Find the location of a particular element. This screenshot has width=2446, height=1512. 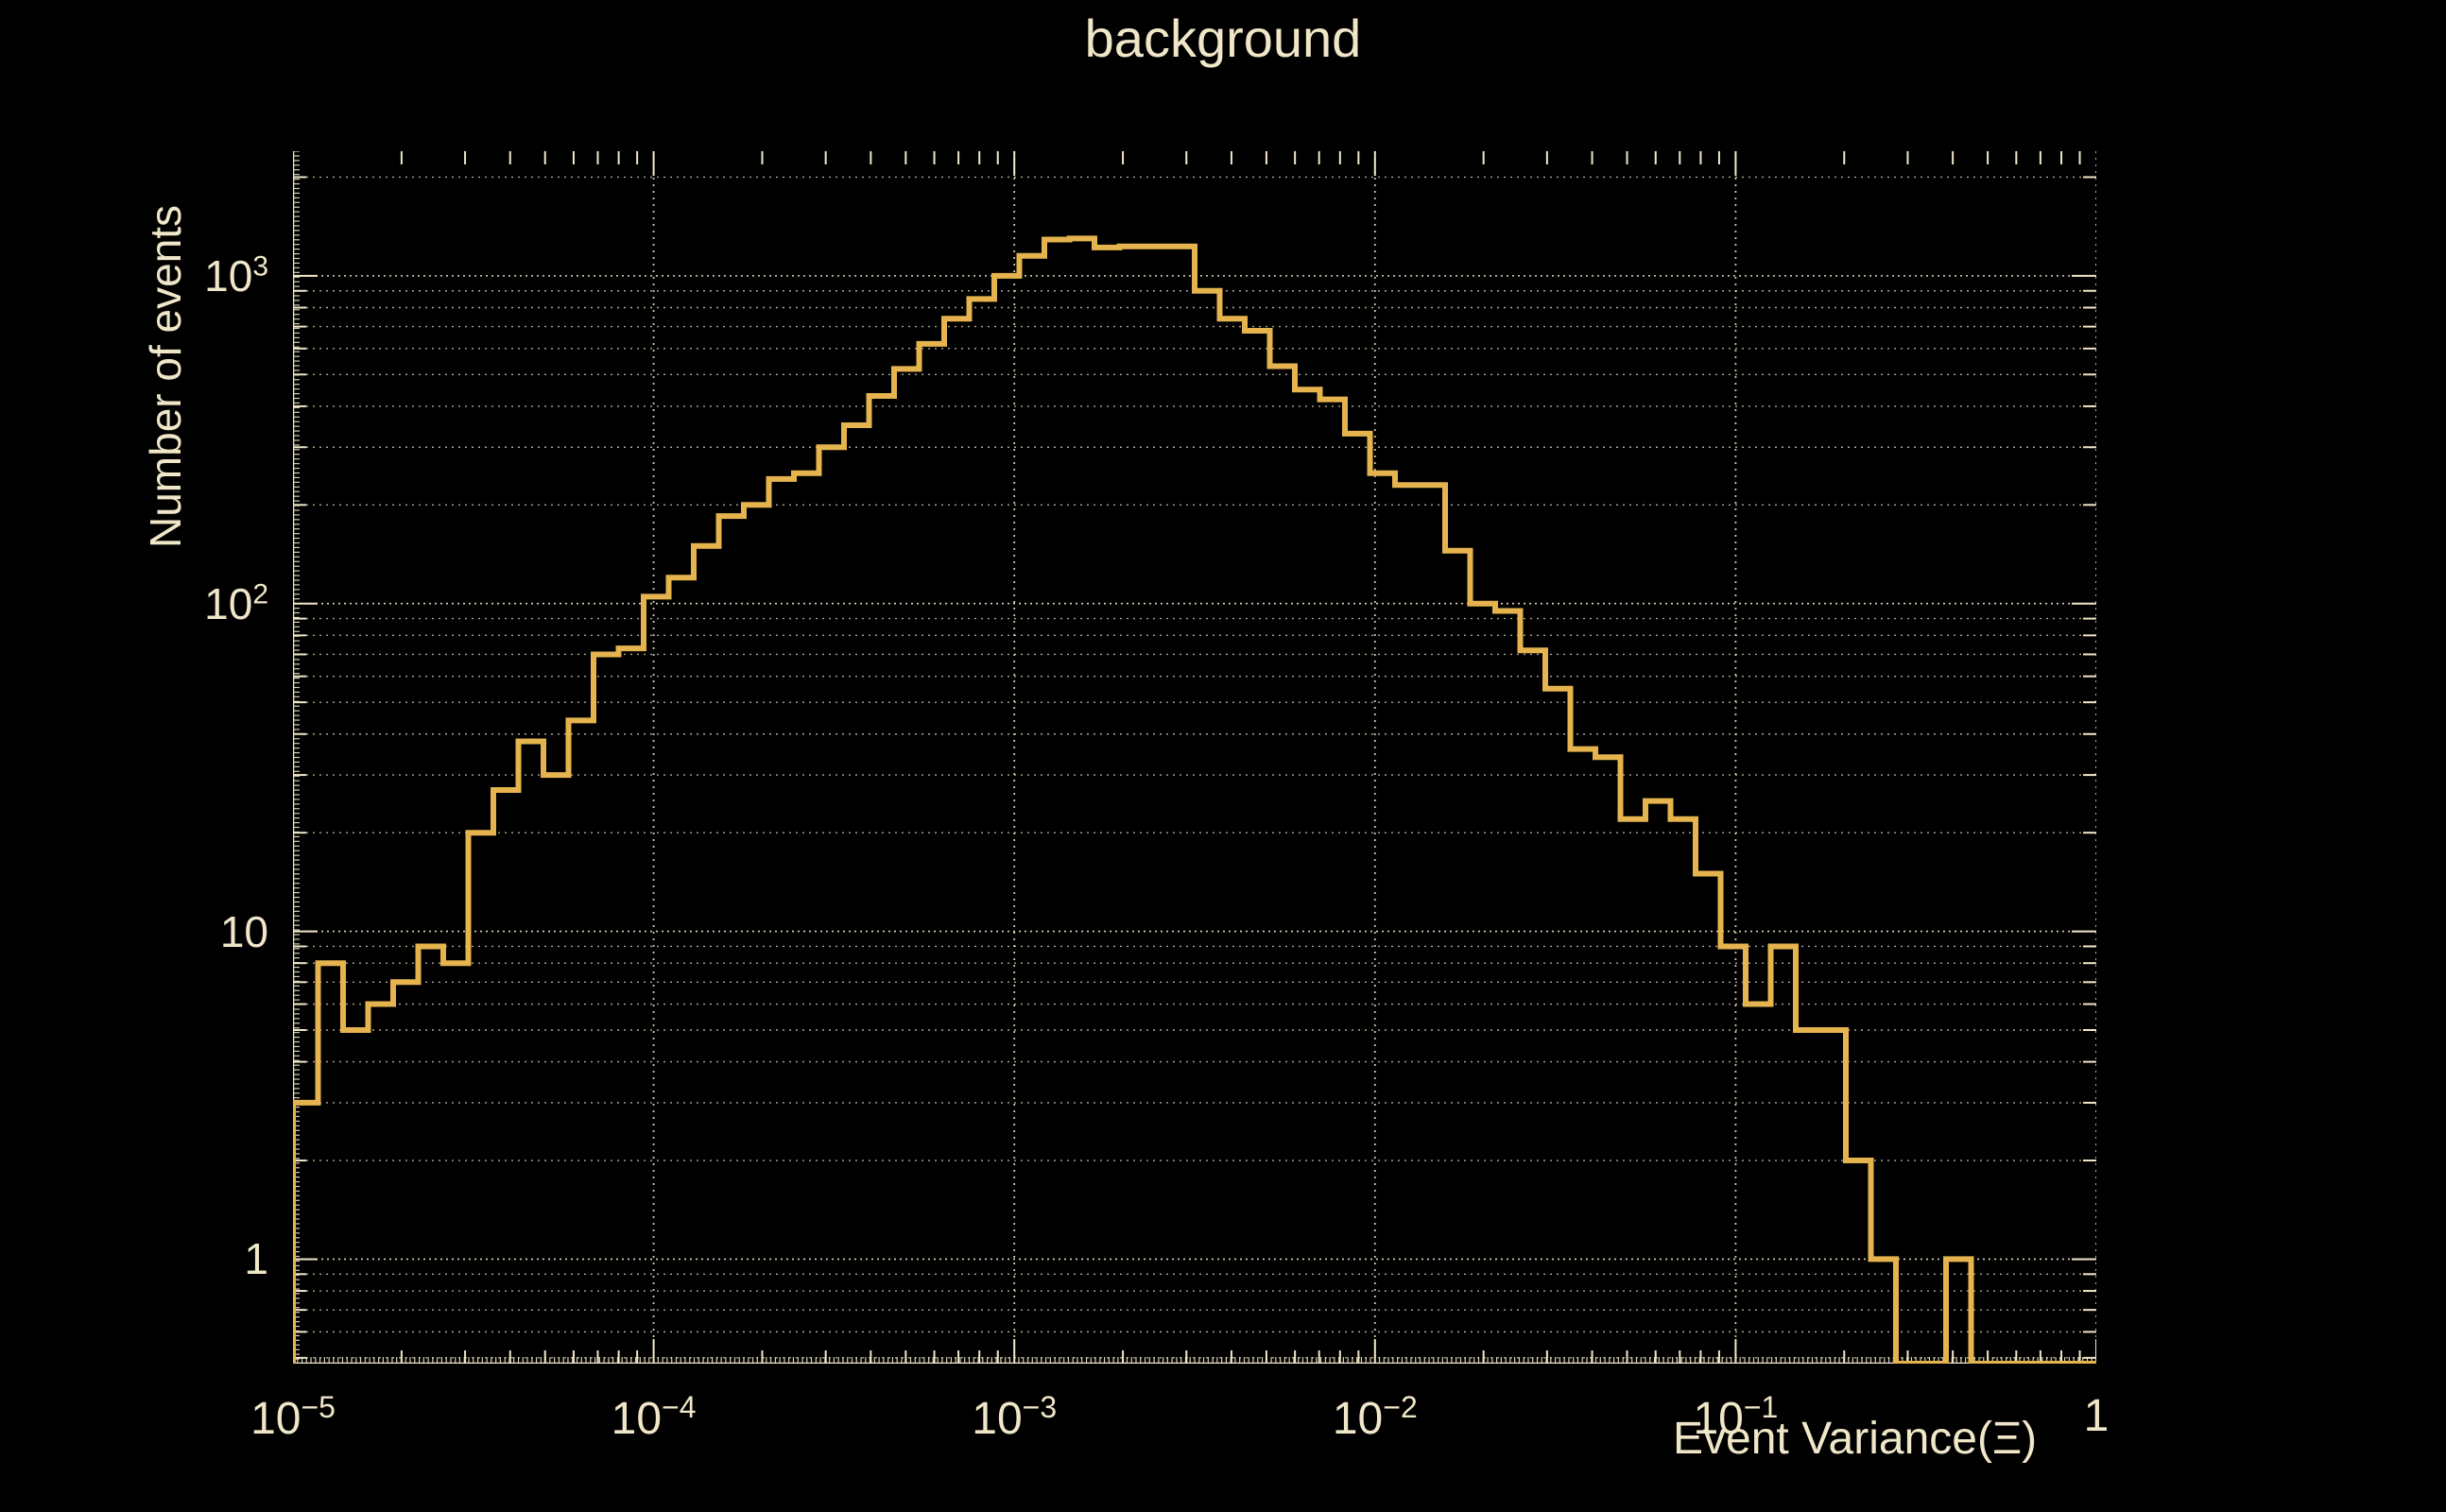

x-axis-label: Event Variance(Ξ) is located at coordinates (1856, 1439).